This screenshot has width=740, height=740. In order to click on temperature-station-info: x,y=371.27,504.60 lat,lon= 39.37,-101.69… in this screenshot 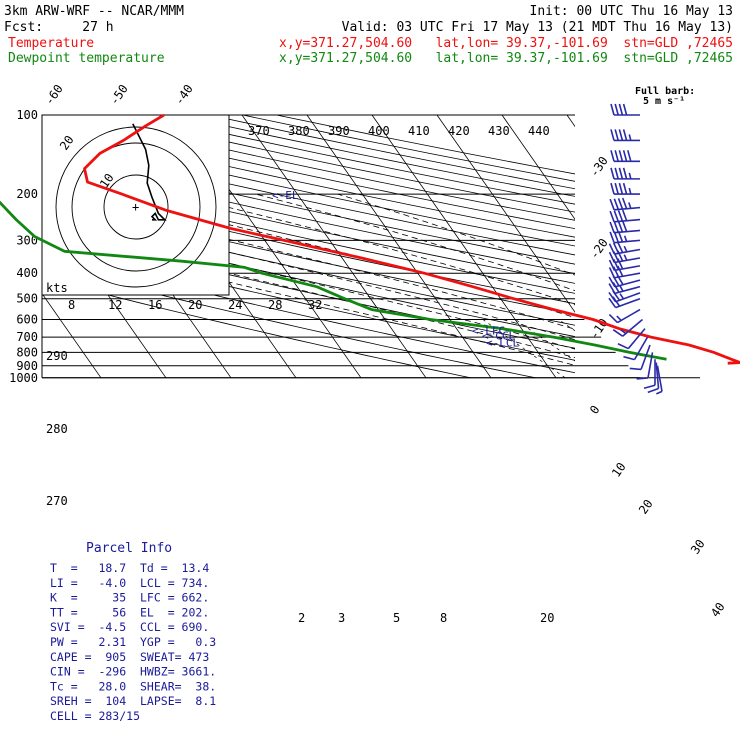, I will do `click(506, 43)`.